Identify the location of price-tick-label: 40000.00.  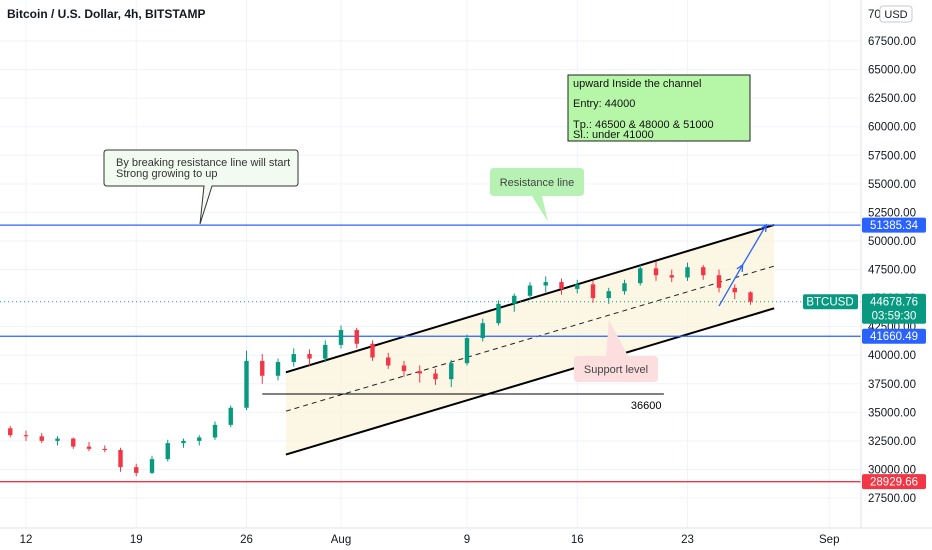
(892, 356).